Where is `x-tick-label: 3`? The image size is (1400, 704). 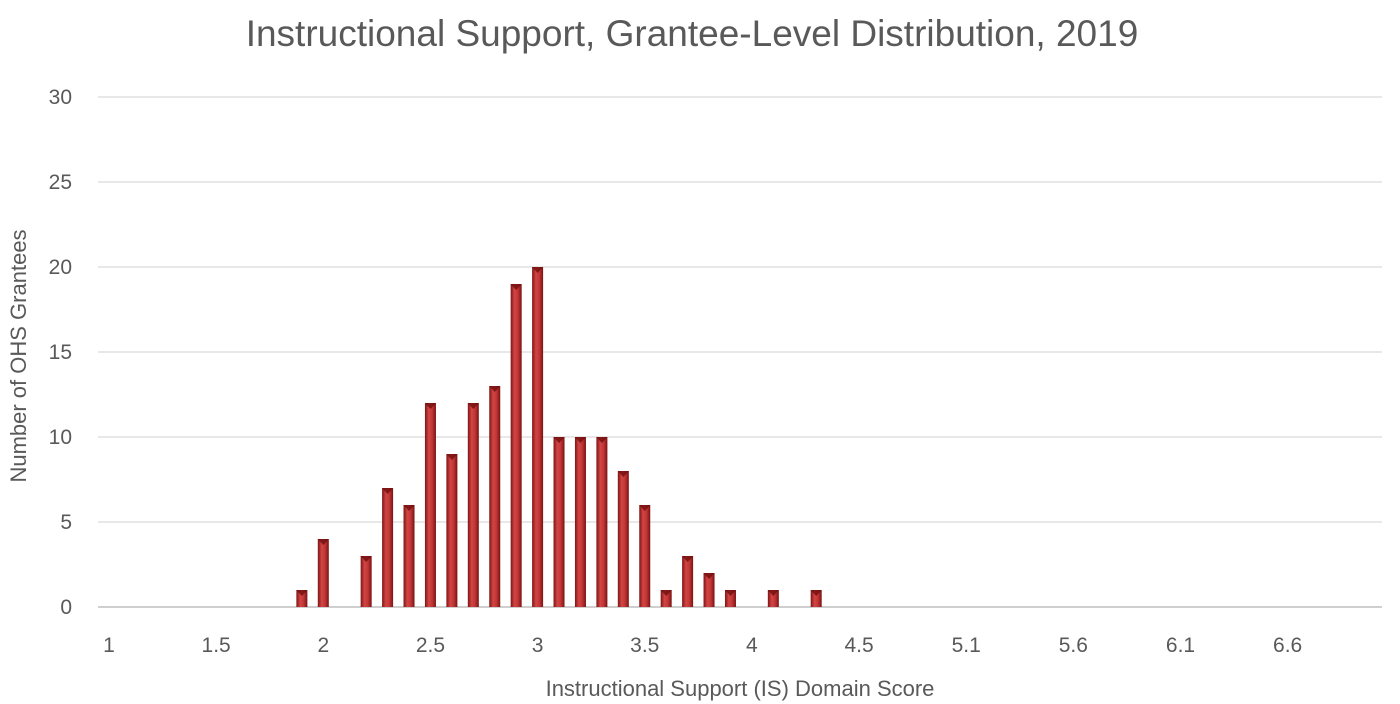
x-tick-label: 3 is located at coordinates (538, 645).